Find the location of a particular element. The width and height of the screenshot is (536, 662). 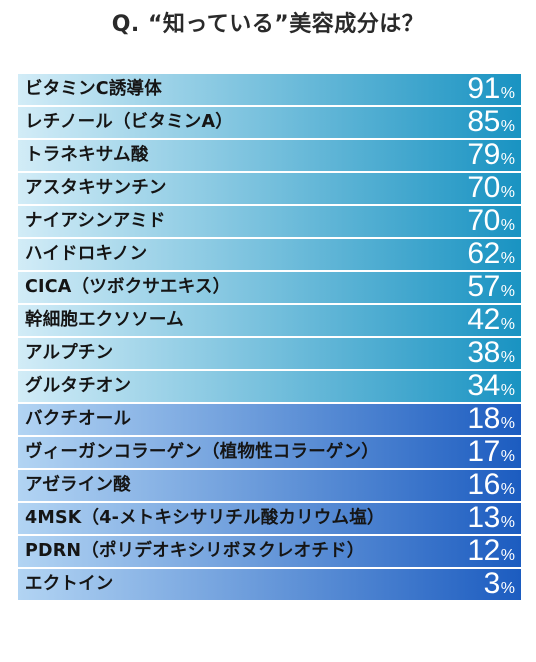

bar-row: アゼライン酸 16% is located at coordinates (269, 485).